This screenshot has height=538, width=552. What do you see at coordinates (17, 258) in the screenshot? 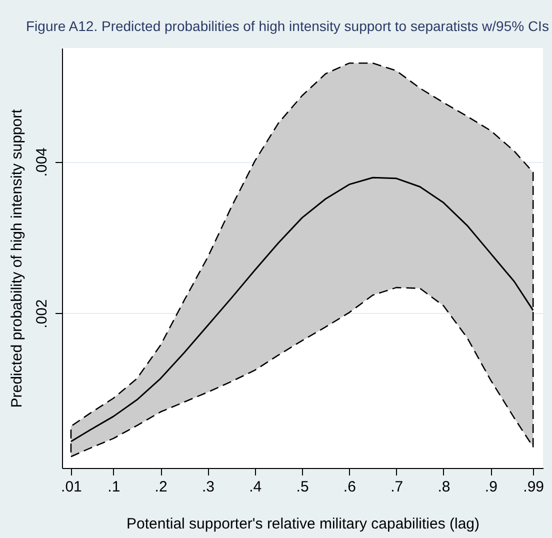
I see `y-axis-title: Predicted probability of high intensity support` at bounding box center [17, 258].